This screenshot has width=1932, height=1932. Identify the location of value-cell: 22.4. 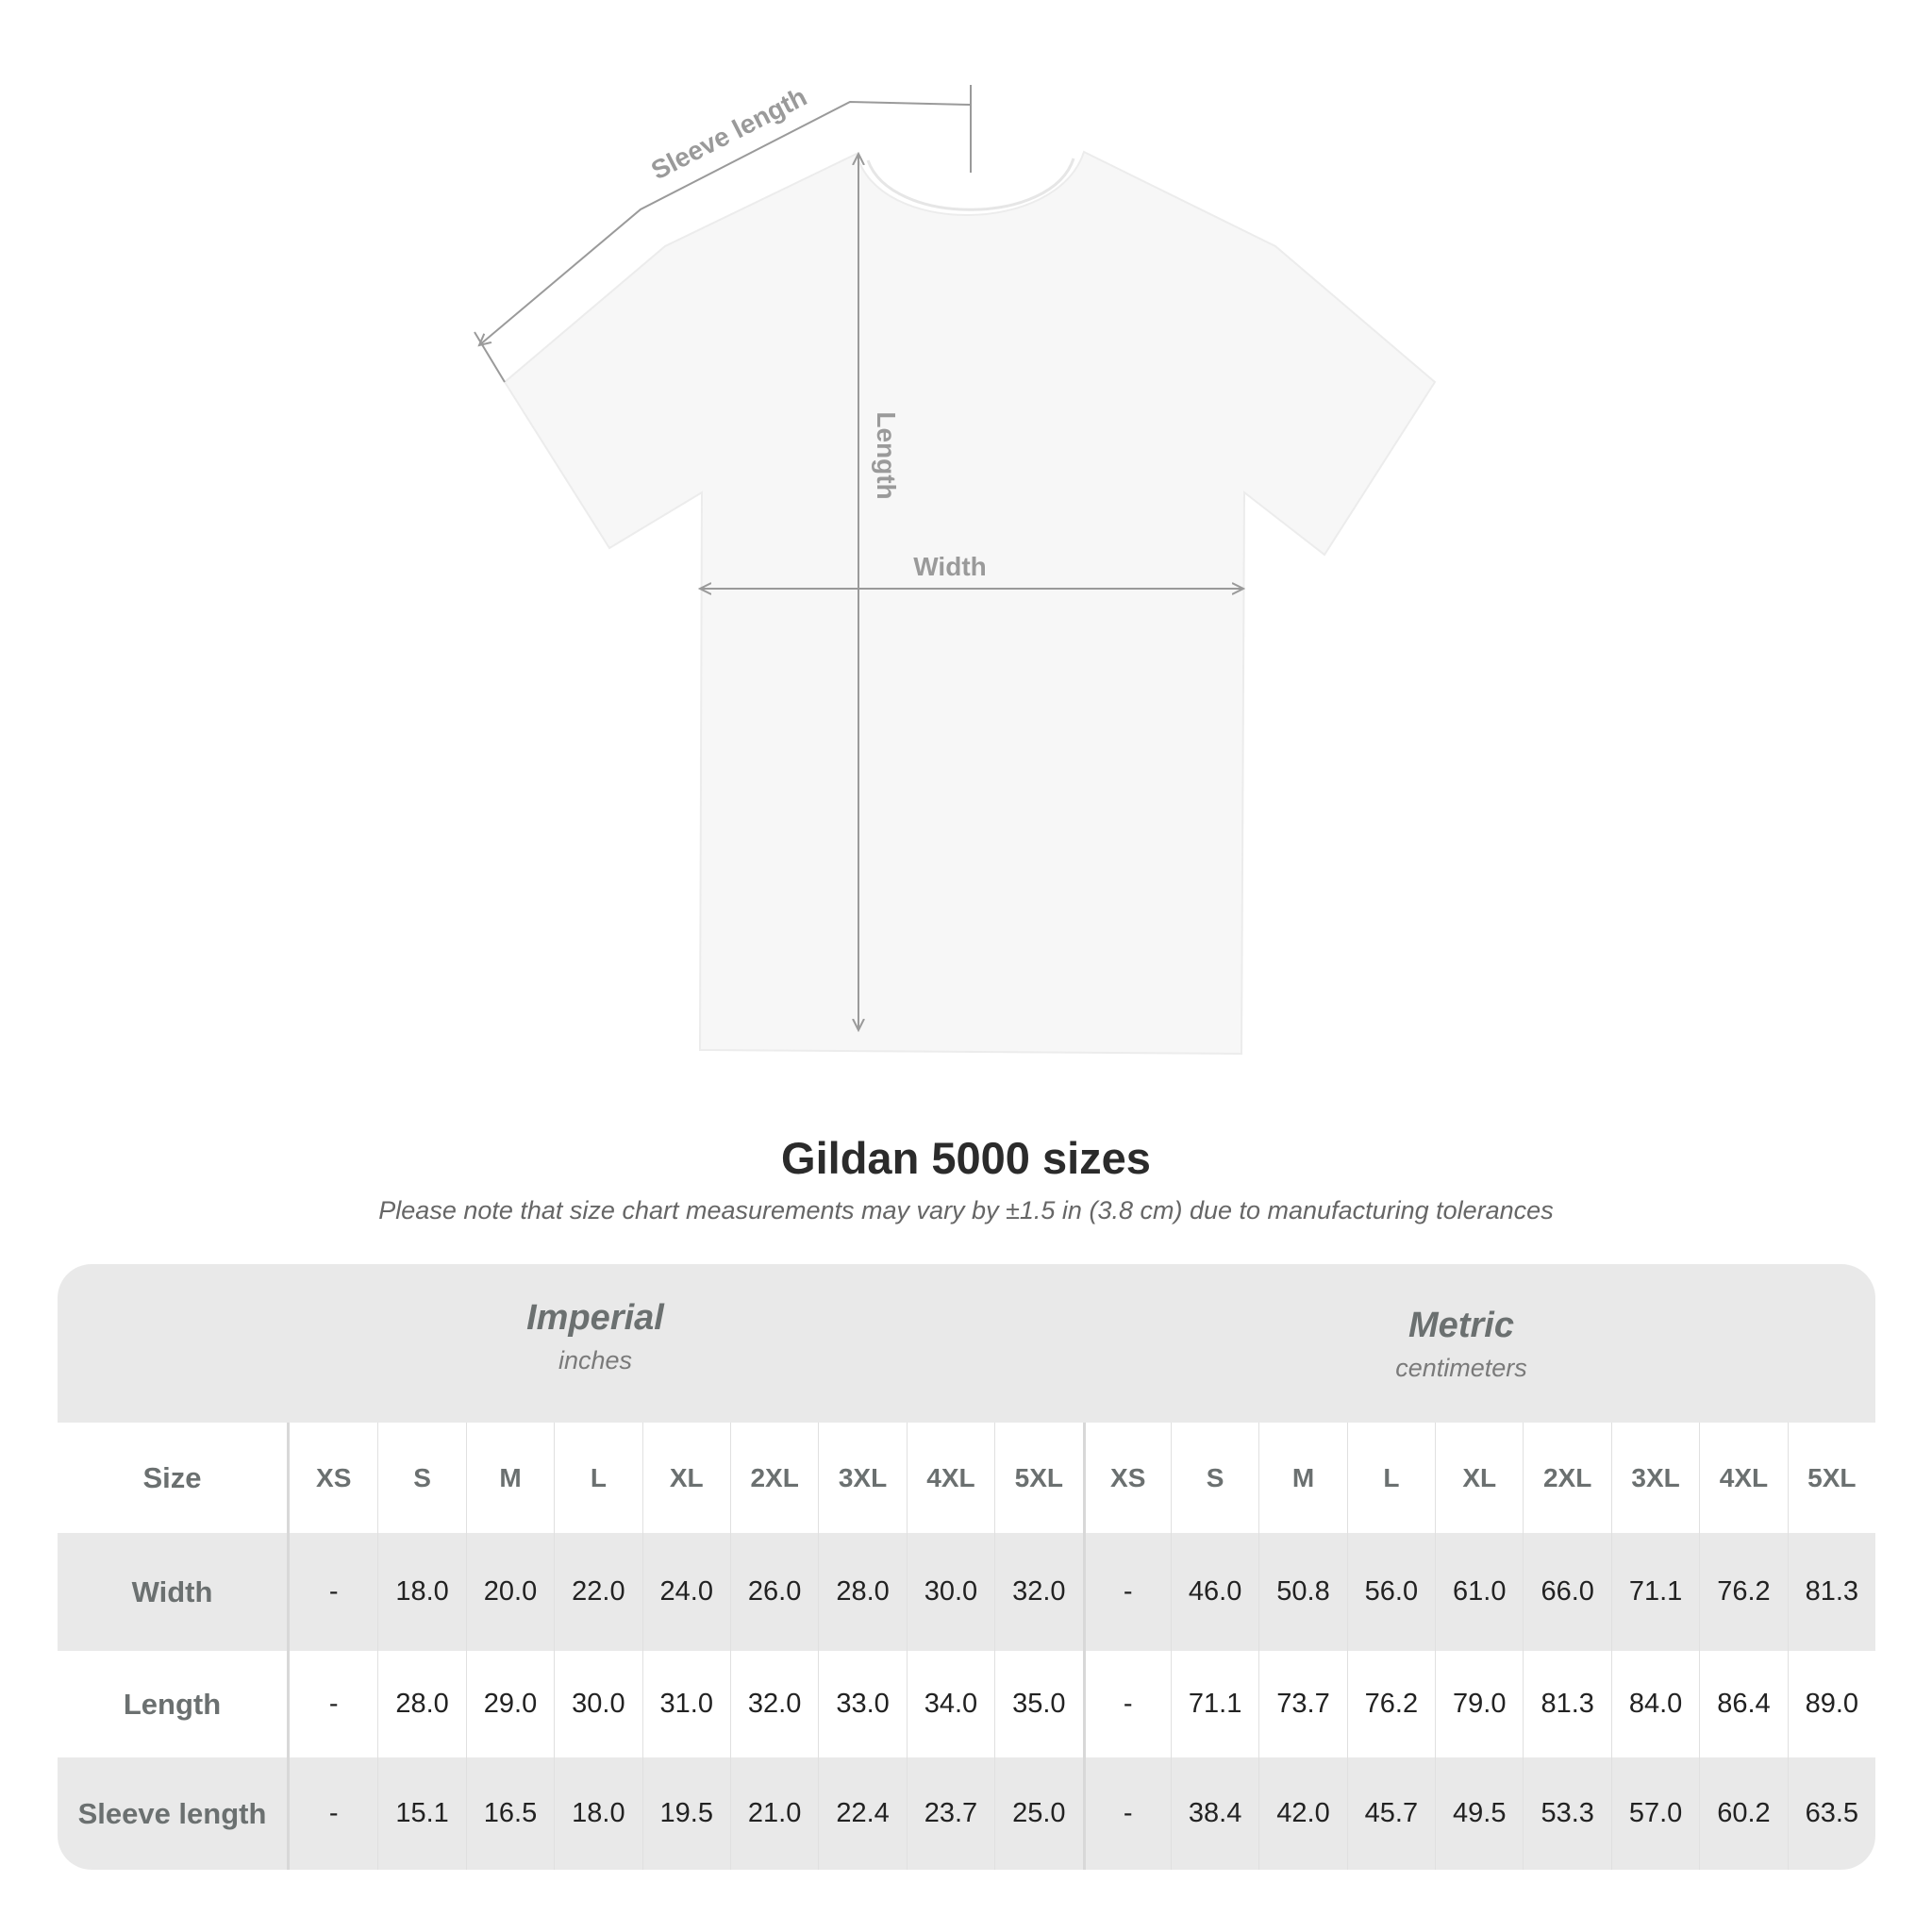
(862, 1814).